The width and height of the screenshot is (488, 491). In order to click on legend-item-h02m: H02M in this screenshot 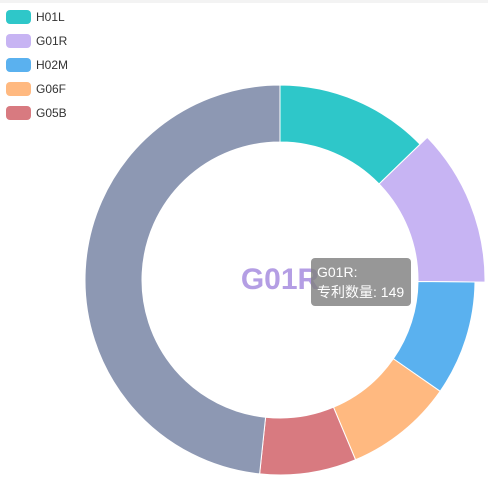, I will do `click(37, 65)`.